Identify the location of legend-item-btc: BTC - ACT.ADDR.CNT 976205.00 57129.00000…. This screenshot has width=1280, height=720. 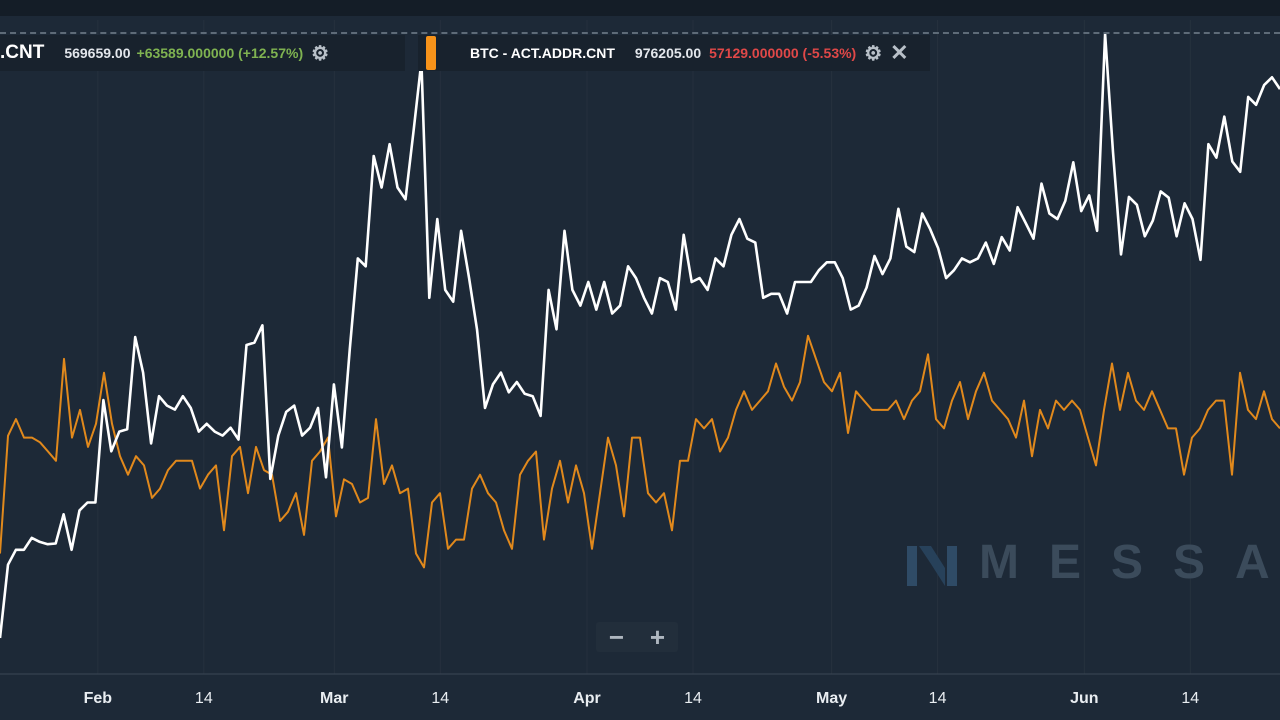
(674, 53).